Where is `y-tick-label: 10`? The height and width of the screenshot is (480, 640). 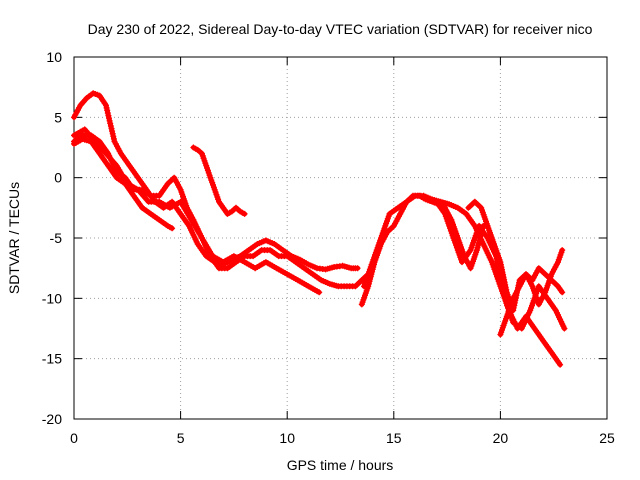
y-tick-label: 10 is located at coordinates (54, 57).